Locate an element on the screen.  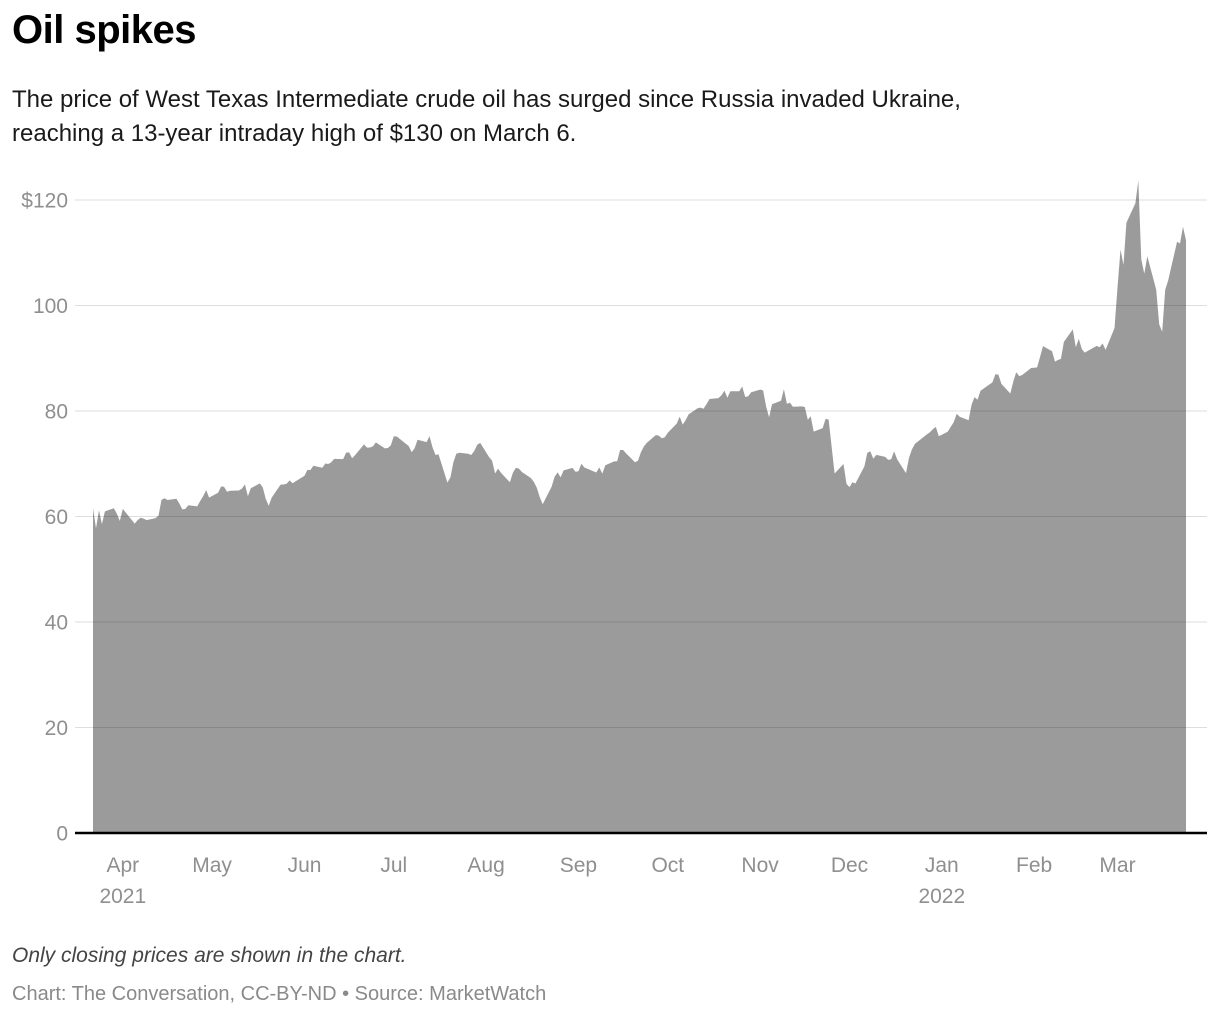
x-tick-label: Jul is located at coordinates (393, 865).